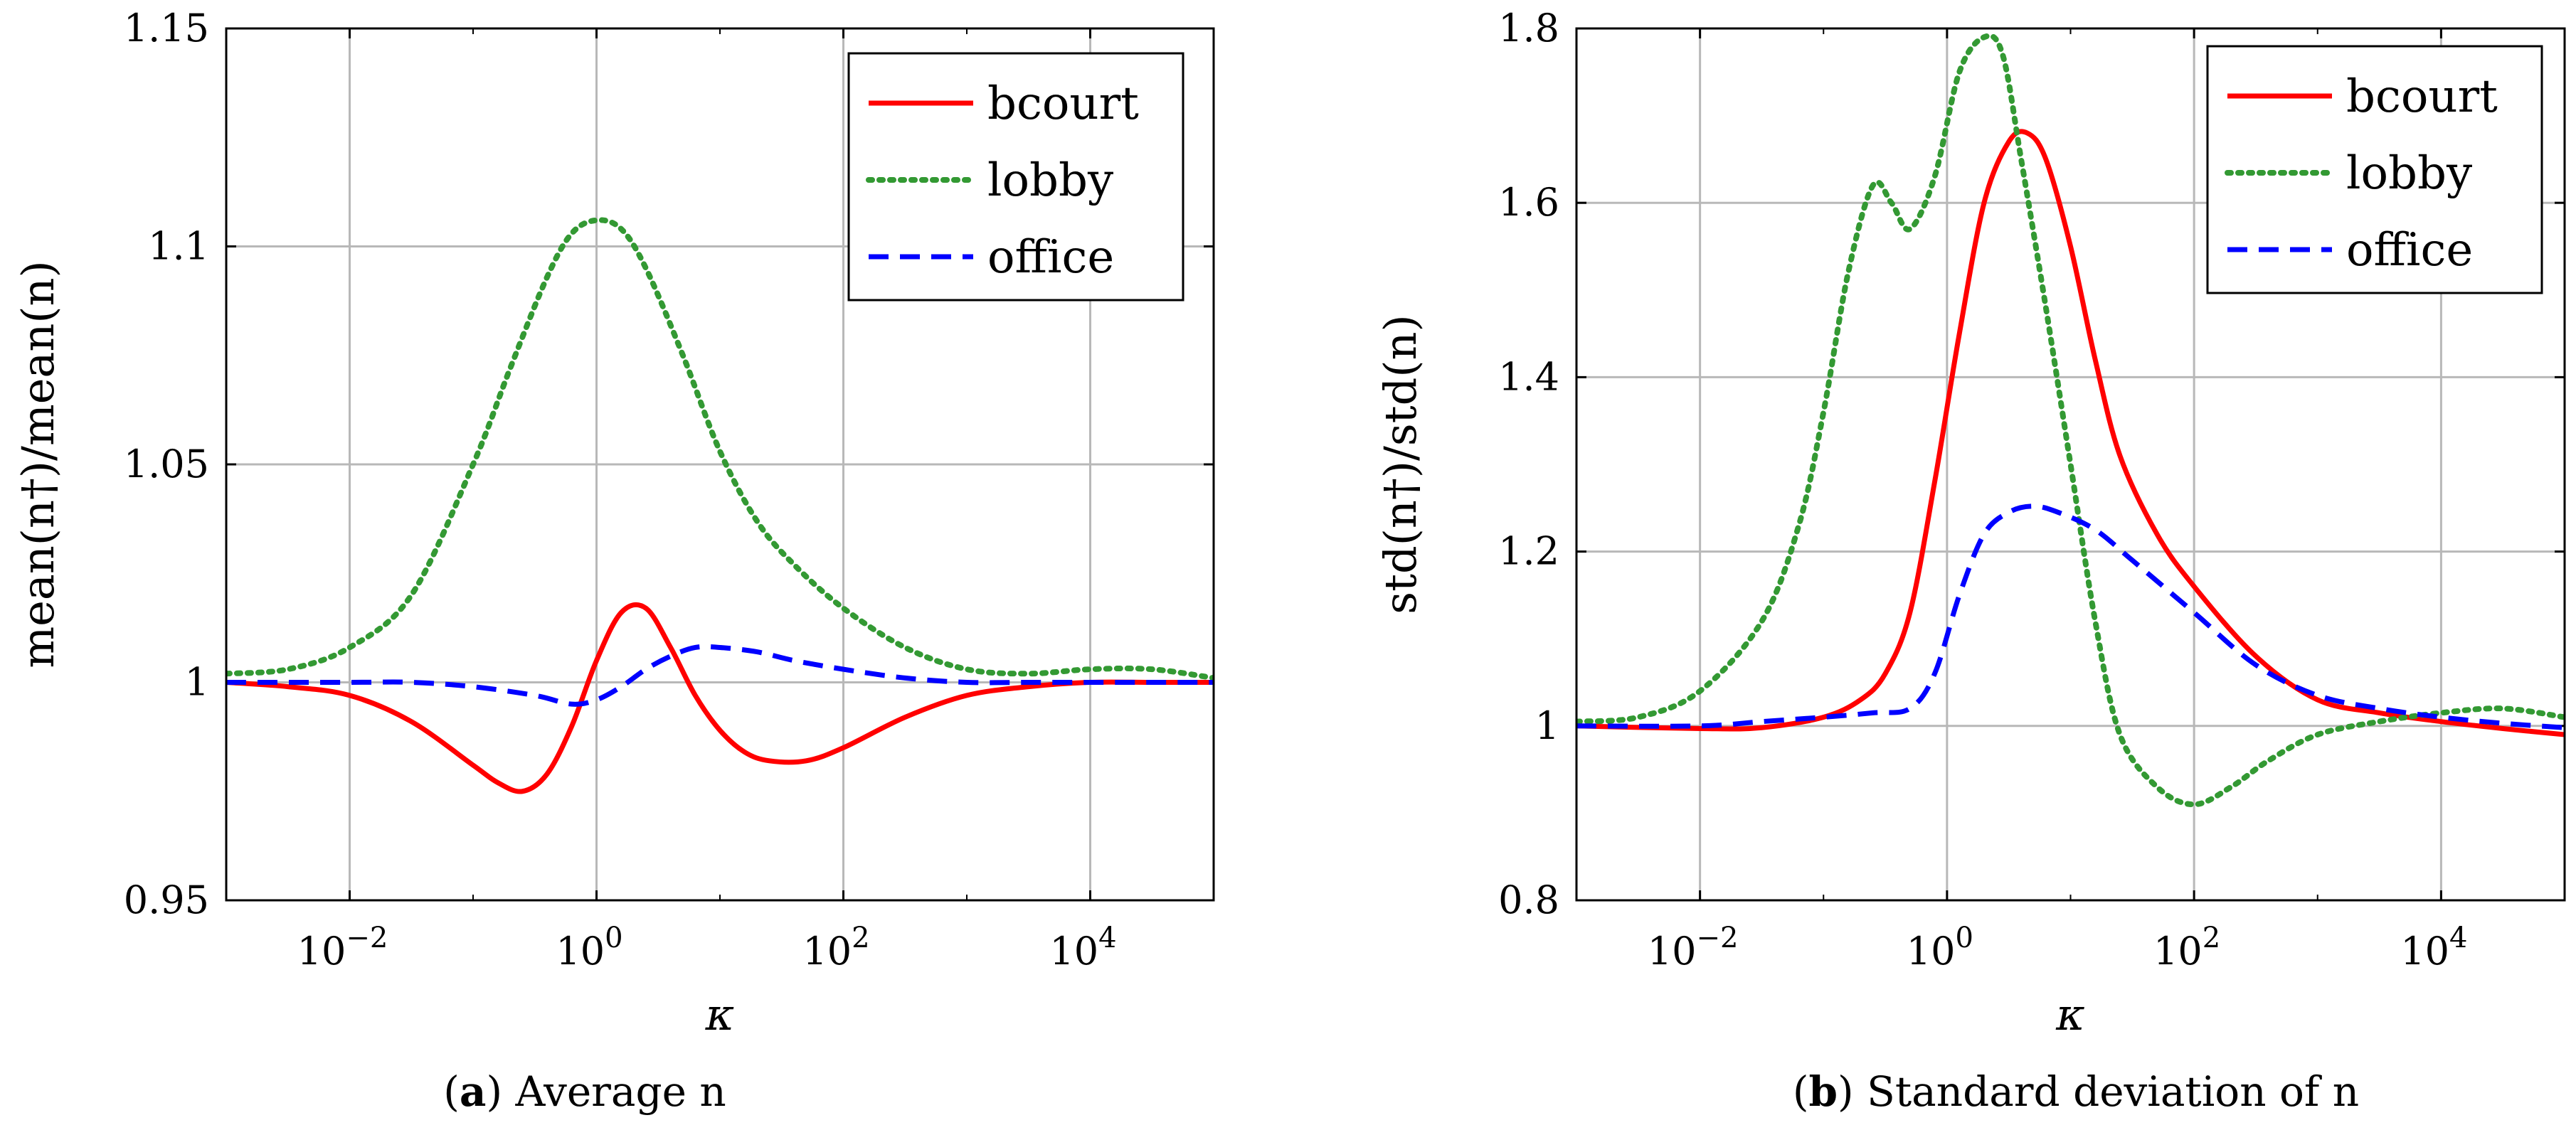 The image size is (2576, 1130). What do you see at coordinates (584, 1091) in the screenshot?
I see `panel-caption: (a) Average n` at bounding box center [584, 1091].